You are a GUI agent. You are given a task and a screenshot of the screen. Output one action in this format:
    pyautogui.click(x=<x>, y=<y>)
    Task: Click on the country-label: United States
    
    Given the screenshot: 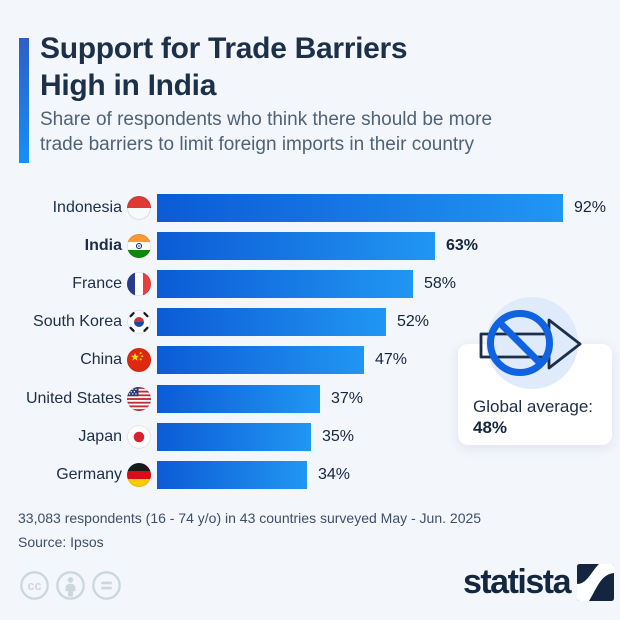 What is the action you would take?
    pyautogui.click(x=73, y=398)
    